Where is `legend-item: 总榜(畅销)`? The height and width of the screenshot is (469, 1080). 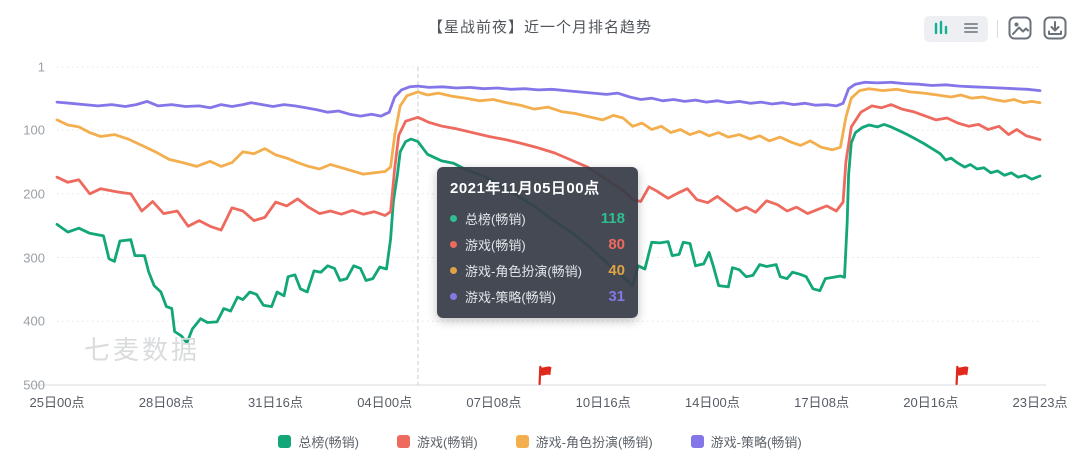 legend-item: 总榜(畅销) is located at coordinates (318, 441).